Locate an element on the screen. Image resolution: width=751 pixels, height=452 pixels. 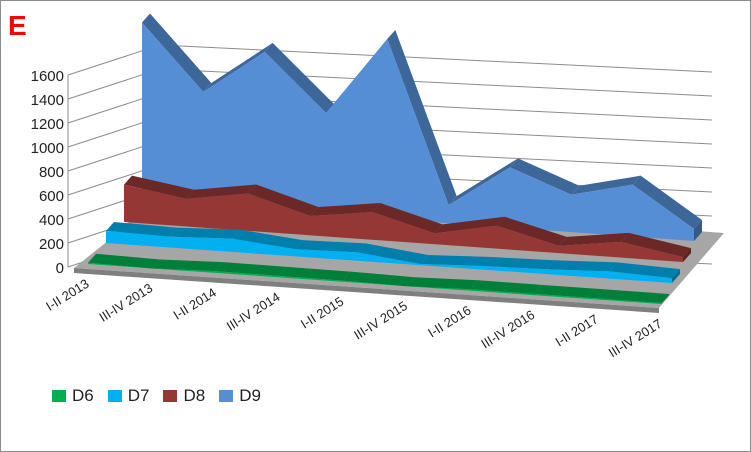
series-d7-area is located at coordinates (389, 256).